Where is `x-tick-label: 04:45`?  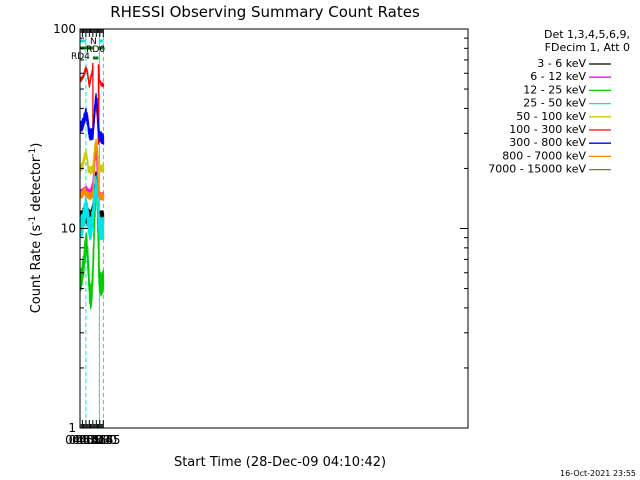
x-tick-label: 04:45 is located at coordinates (89, 440).